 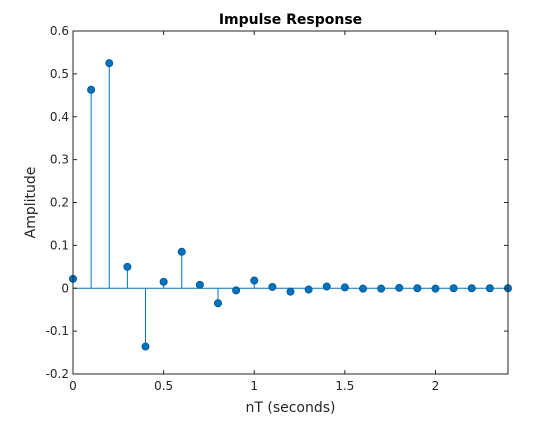 What do you see at coordinates (59, 245) in the screenshot?
I see `y-tick-label: 0.1` at bounding box center [59, 245].